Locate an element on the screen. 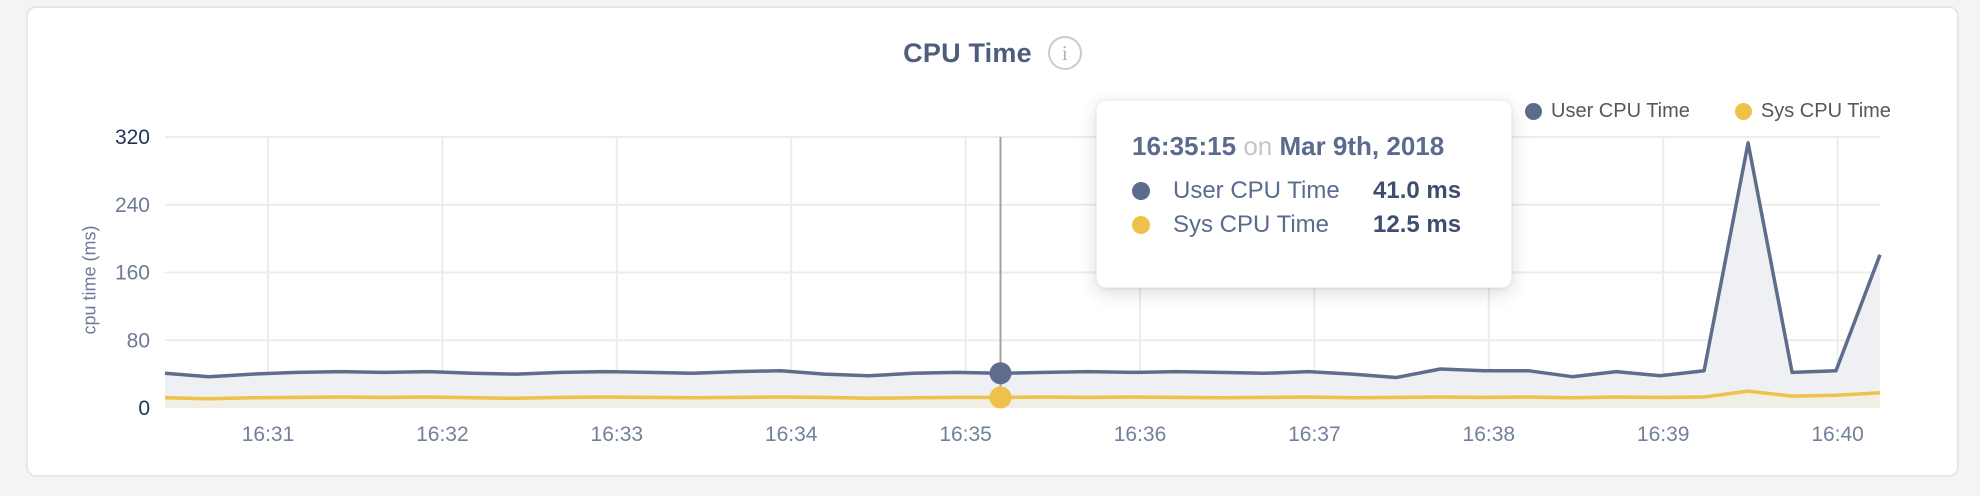  x-tick-label: 16:35 is located at coordinates (965, 434).